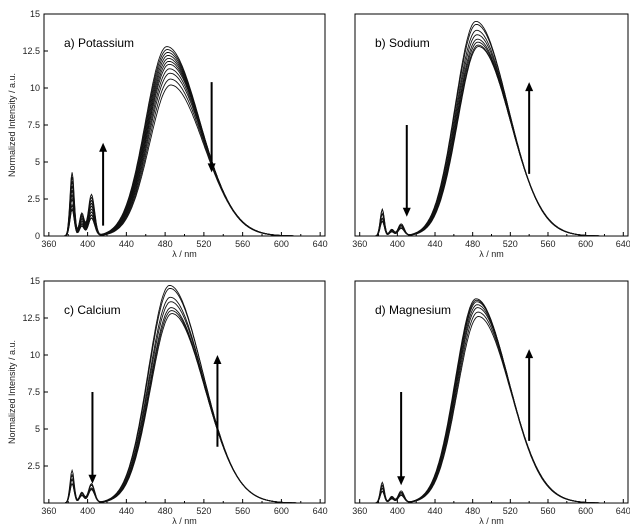  Describe the element at coordinates (92, 310) in the screenshot. I see `panel-title: c) Calcium` at that location.